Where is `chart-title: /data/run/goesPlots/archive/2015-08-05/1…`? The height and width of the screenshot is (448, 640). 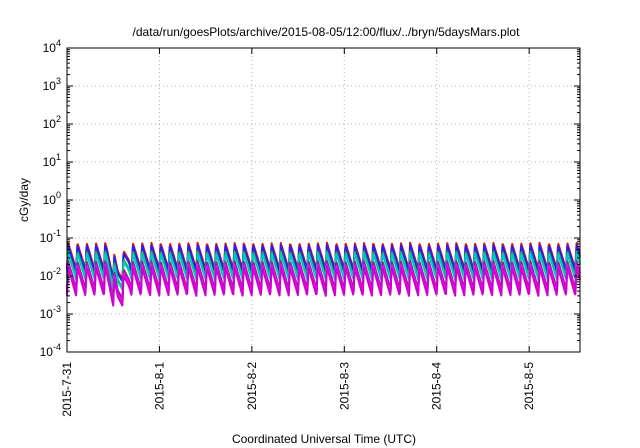
chart-title: /data/run/goesPlots/archive/2015-08-05/1… is located at coordinates (327, 32).